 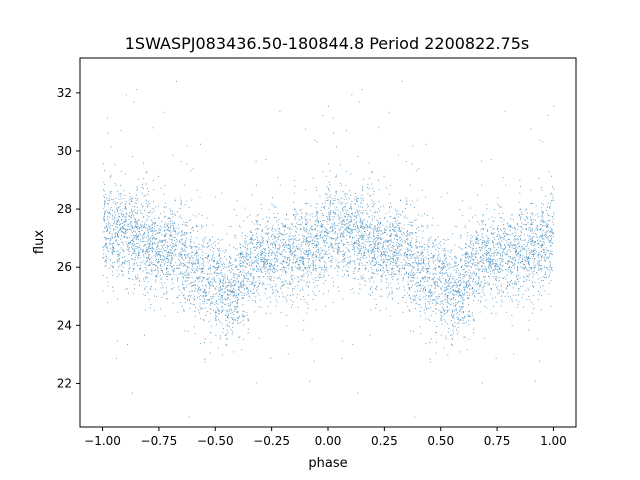 I want to click on x-tick-label: −0.50, so click(x=215, y=441).